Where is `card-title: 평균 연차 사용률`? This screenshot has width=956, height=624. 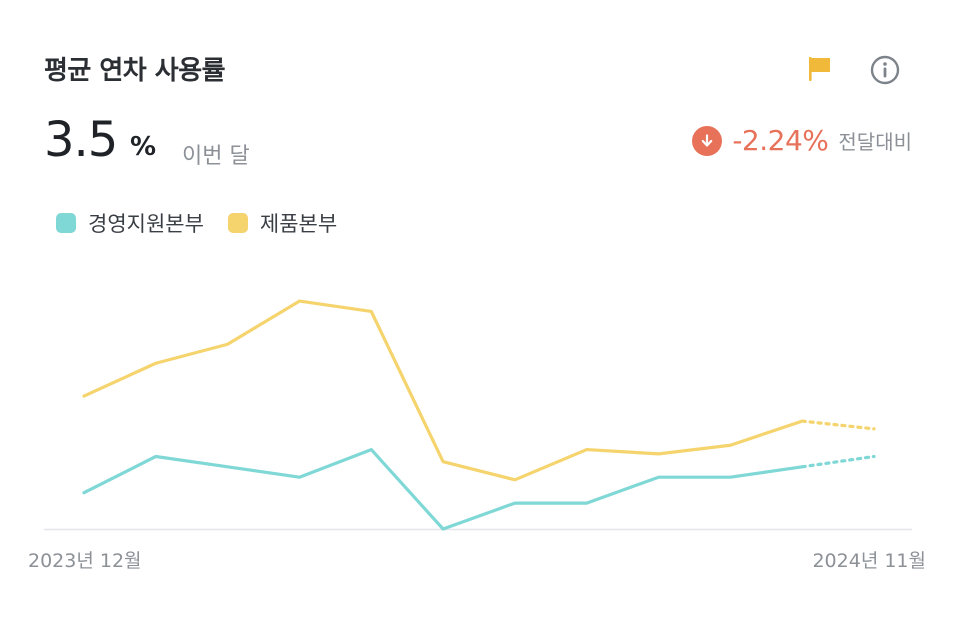
card-title: 평균 연차 사용률 is located at coordinates (135, 71).